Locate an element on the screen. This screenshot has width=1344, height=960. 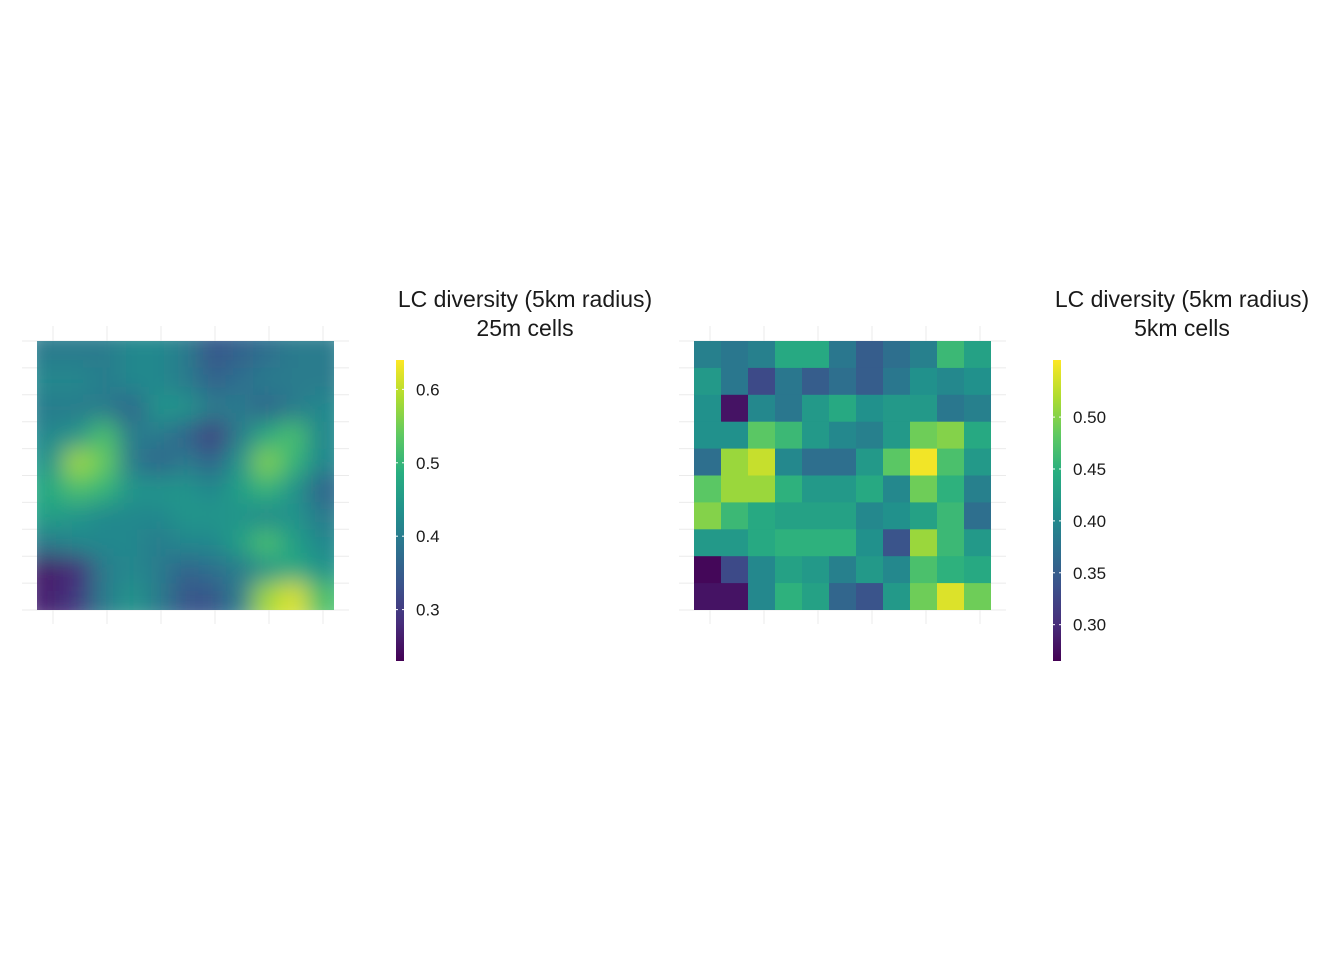
legend-title-line-2: 5km cells is located at coordinates (1182, 328).